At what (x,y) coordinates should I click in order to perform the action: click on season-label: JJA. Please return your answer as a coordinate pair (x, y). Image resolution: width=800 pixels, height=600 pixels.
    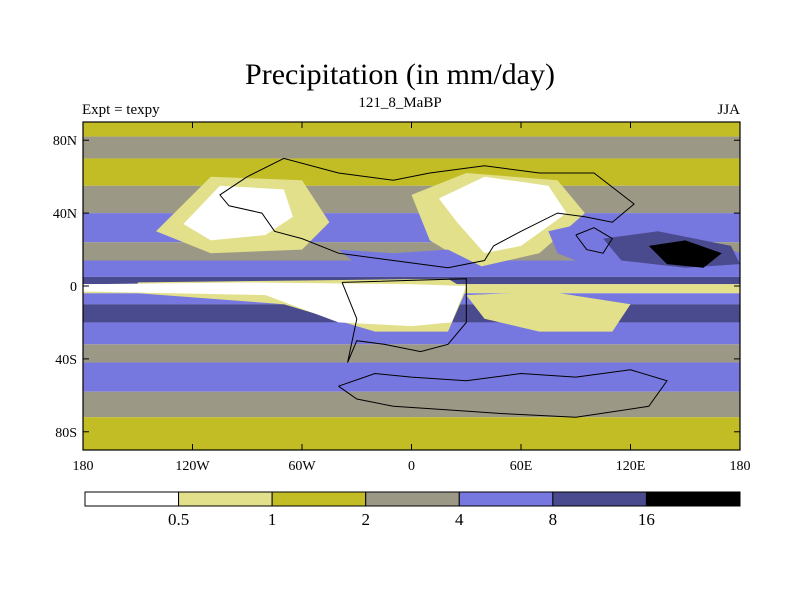
    Looking at the image, I should click on (728, 110).